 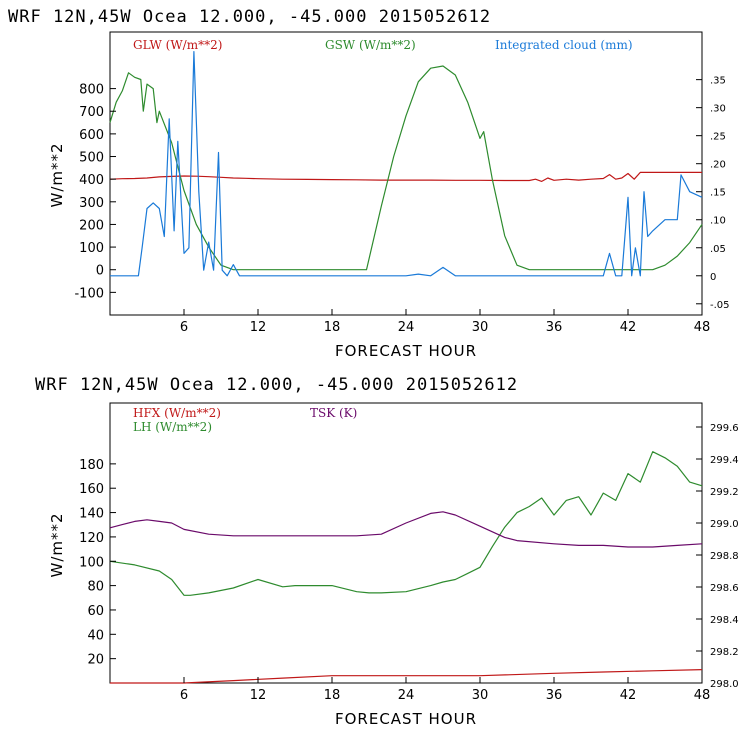 I want to click on y-tick-label: 180, so click(x=91, y=465).